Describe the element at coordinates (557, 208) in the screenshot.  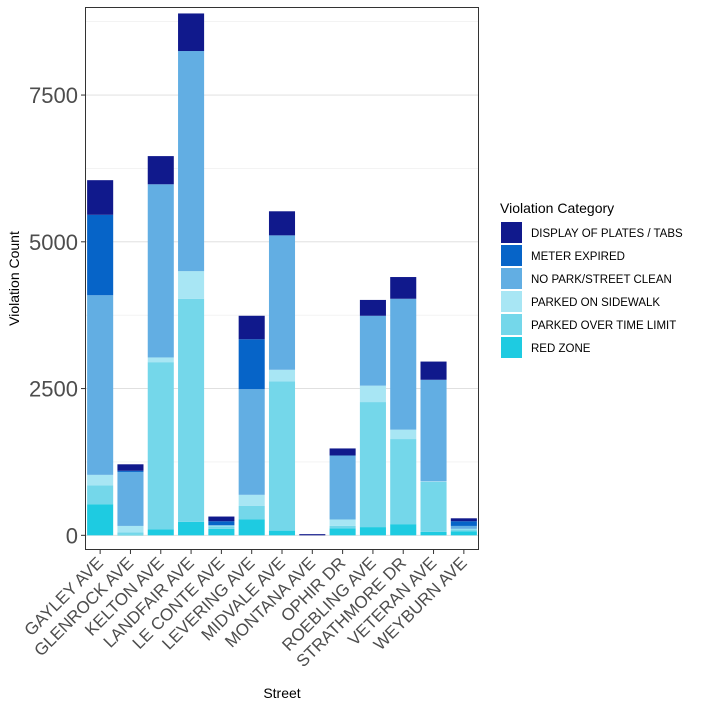
I see `legend-title: Violation Category` at that location.